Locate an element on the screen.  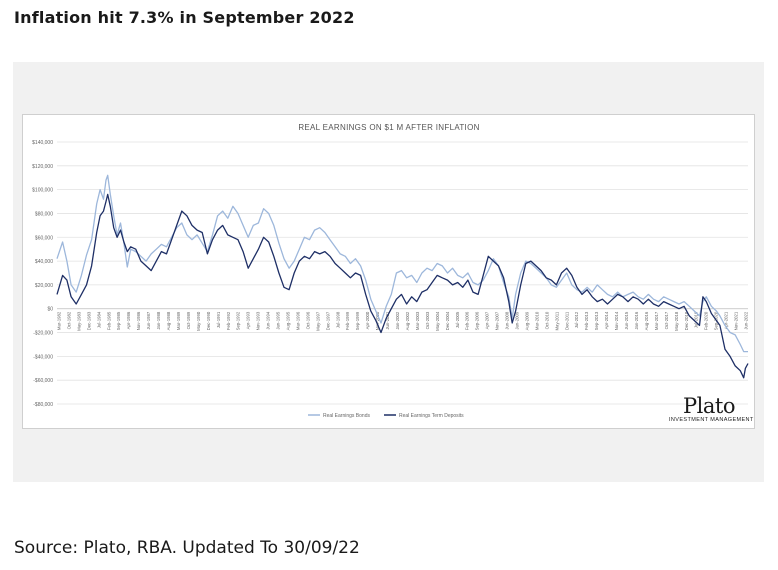
y-tick-label: -$60,000 is located at coordinates (43, 381).